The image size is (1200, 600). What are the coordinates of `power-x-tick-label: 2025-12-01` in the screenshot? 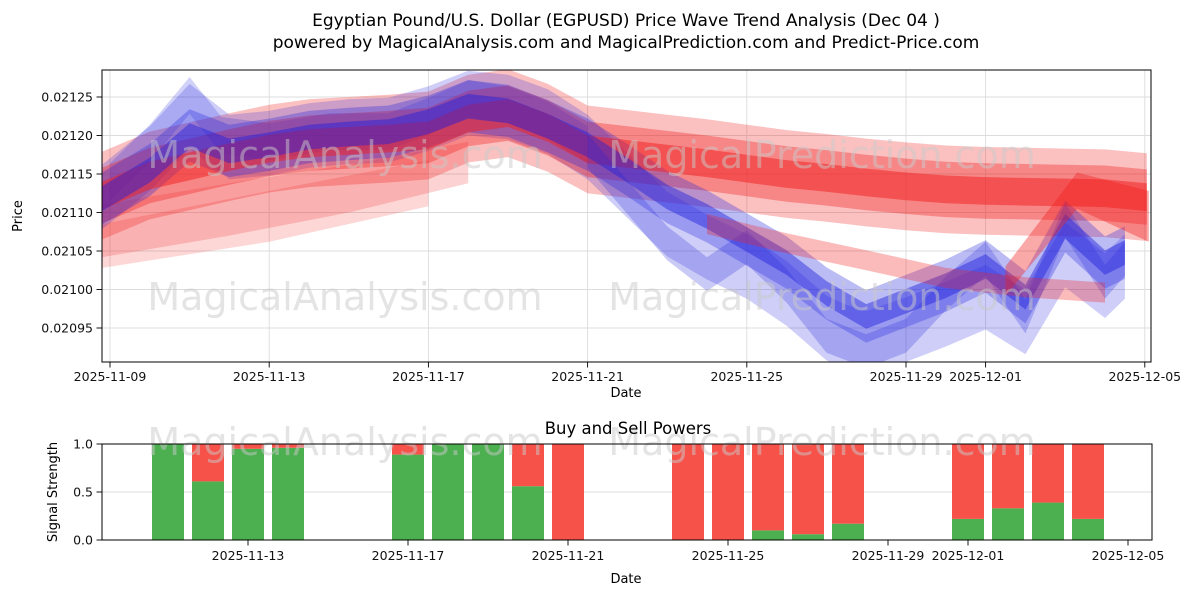 It's located at (968, 555).